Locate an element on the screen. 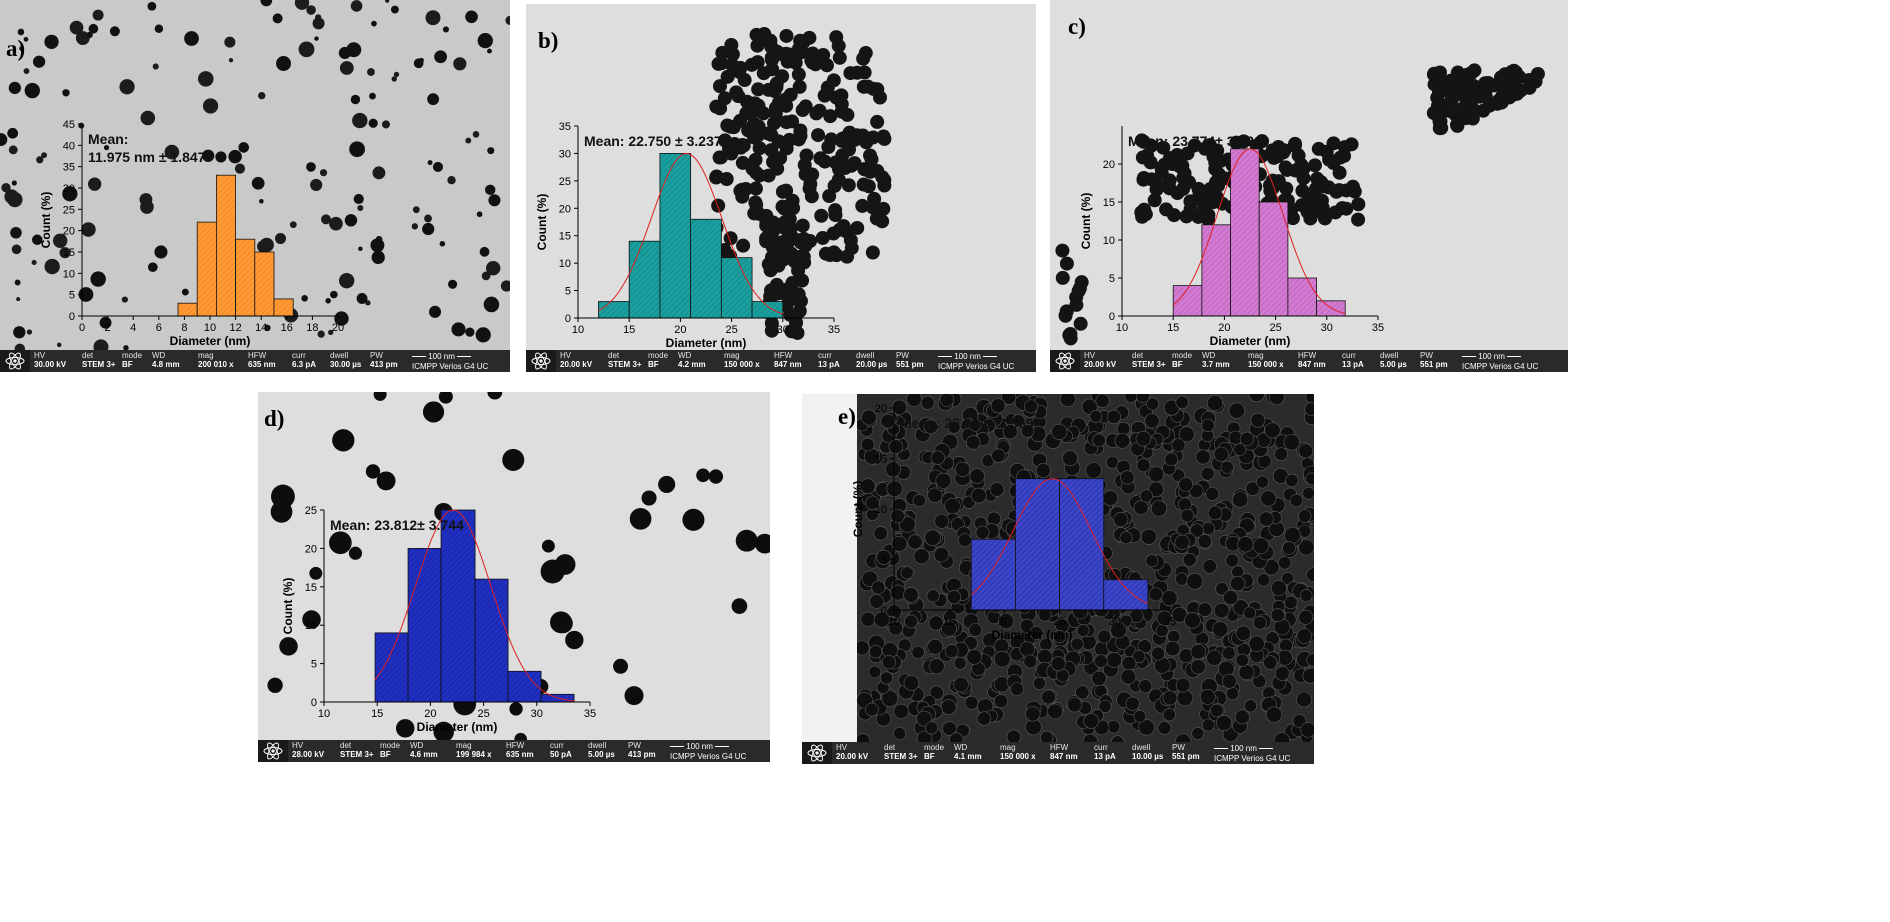 The height and width of the screenshot is (922, 1890). x-tick-label: 15 is located at coordinates (1173, 328).